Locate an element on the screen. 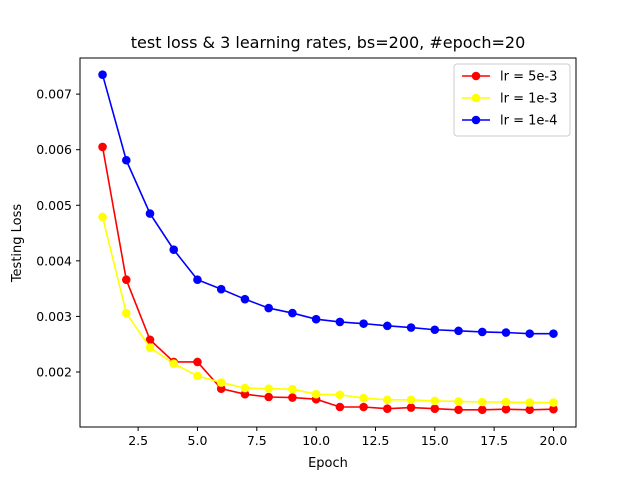 This screenshot has height=480, width=640. y-tick-label: 0.007 is located at coordinates (54, 94).